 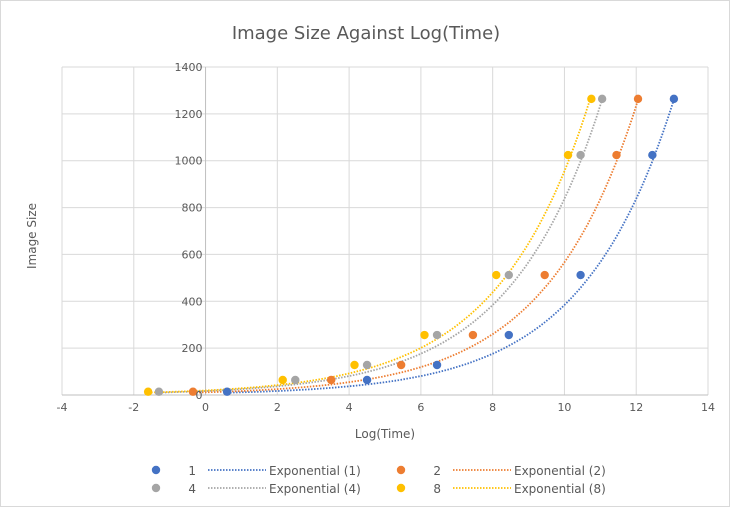 What do you see at coordinates (133, 407) in the screenshot?
I see `x-tick-label: -2` at bounding box center [133, 407].